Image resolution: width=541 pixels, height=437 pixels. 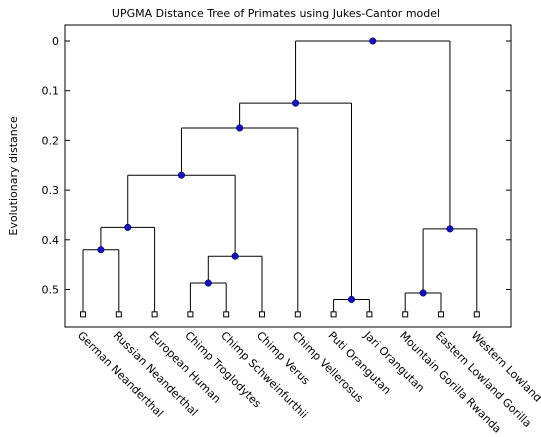 What do you see at coordinates (13, 175) in the screenshot?
I see `y-axis-label: Evolutionary distance` at bounding box center [13, 175].